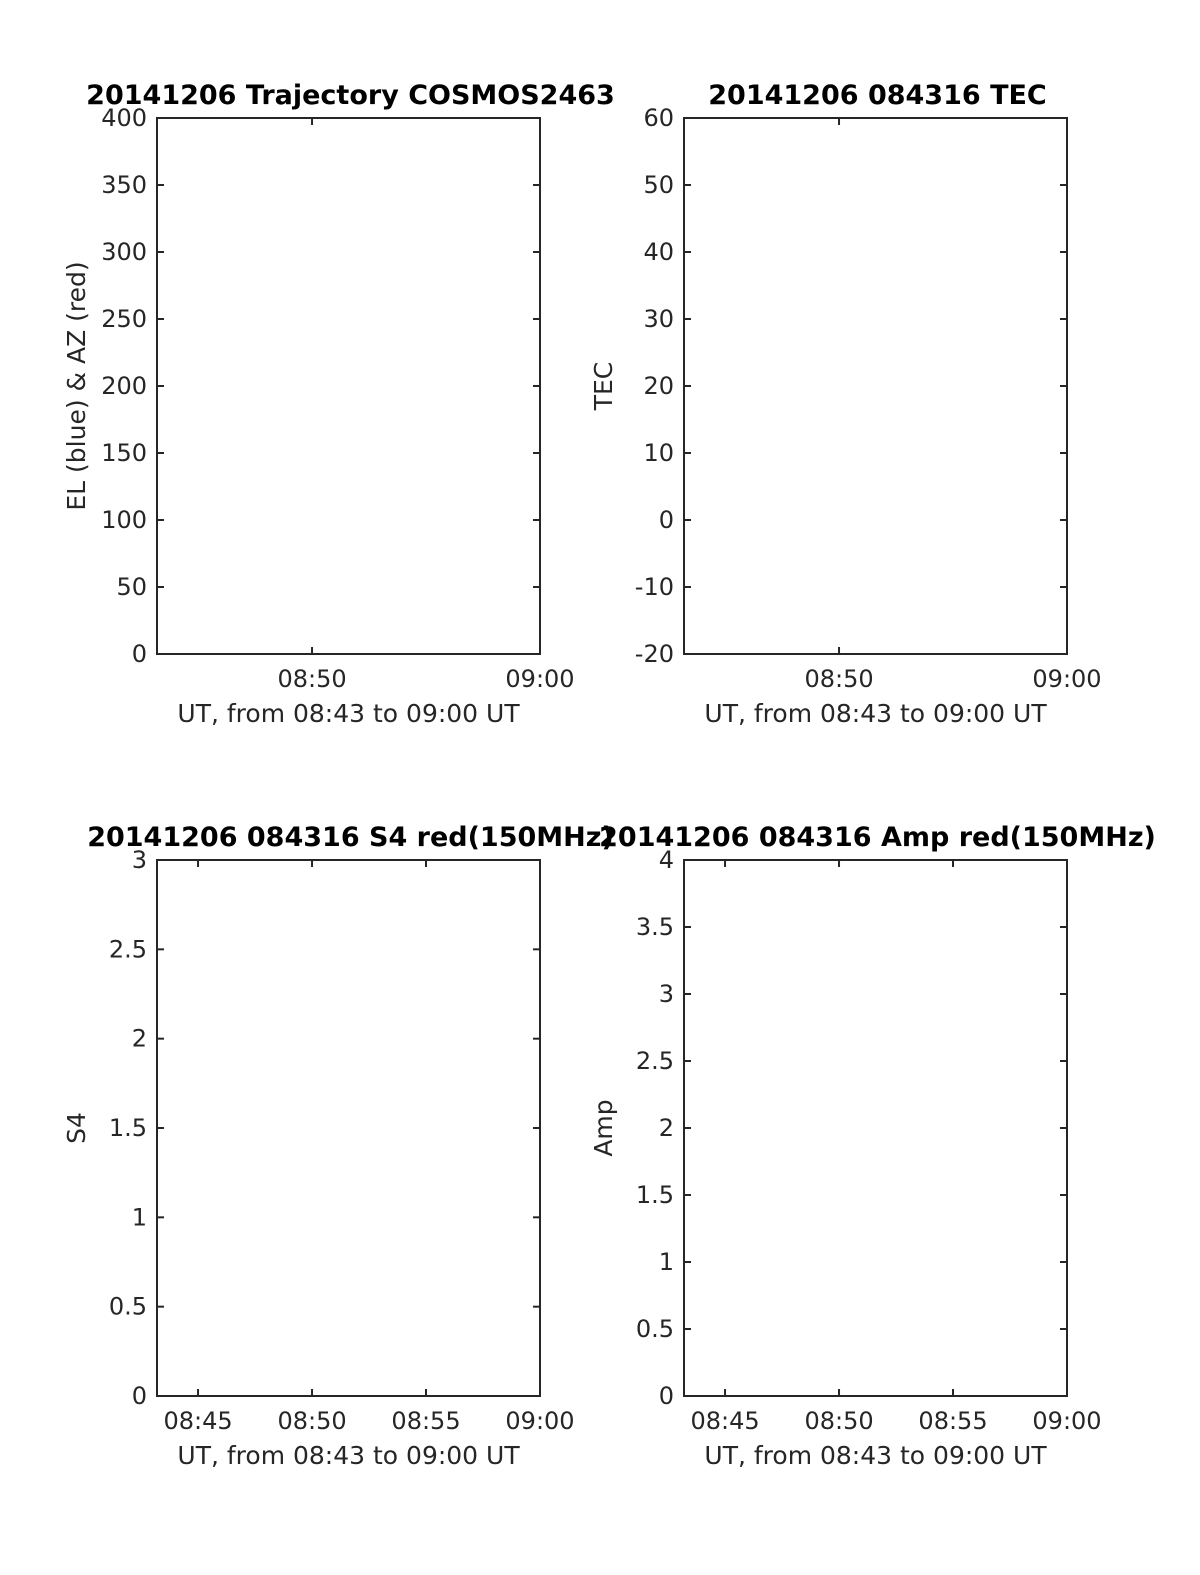 Image resolution: width=1200 pixels, height=1575 pixels. What do you see at coordinates (124, 453) in the screenshot?
I see `y-tick-label: 150` at bounding box center [124, 453].